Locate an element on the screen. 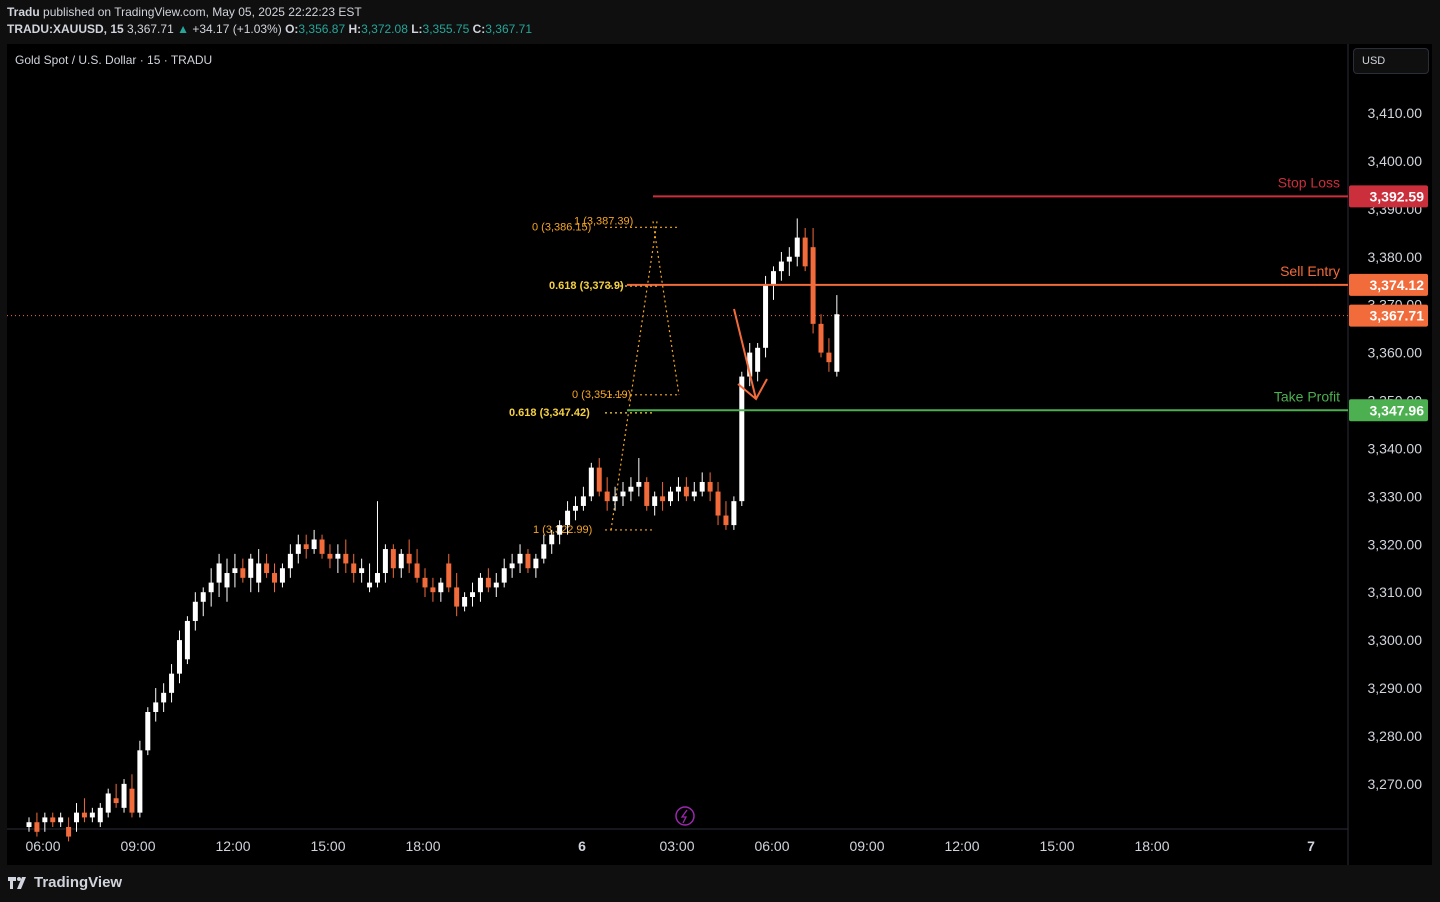 This screenshot has height=902, width=1440. fib-label: 1 (3,322.99) is located at coordinates (562, 530).